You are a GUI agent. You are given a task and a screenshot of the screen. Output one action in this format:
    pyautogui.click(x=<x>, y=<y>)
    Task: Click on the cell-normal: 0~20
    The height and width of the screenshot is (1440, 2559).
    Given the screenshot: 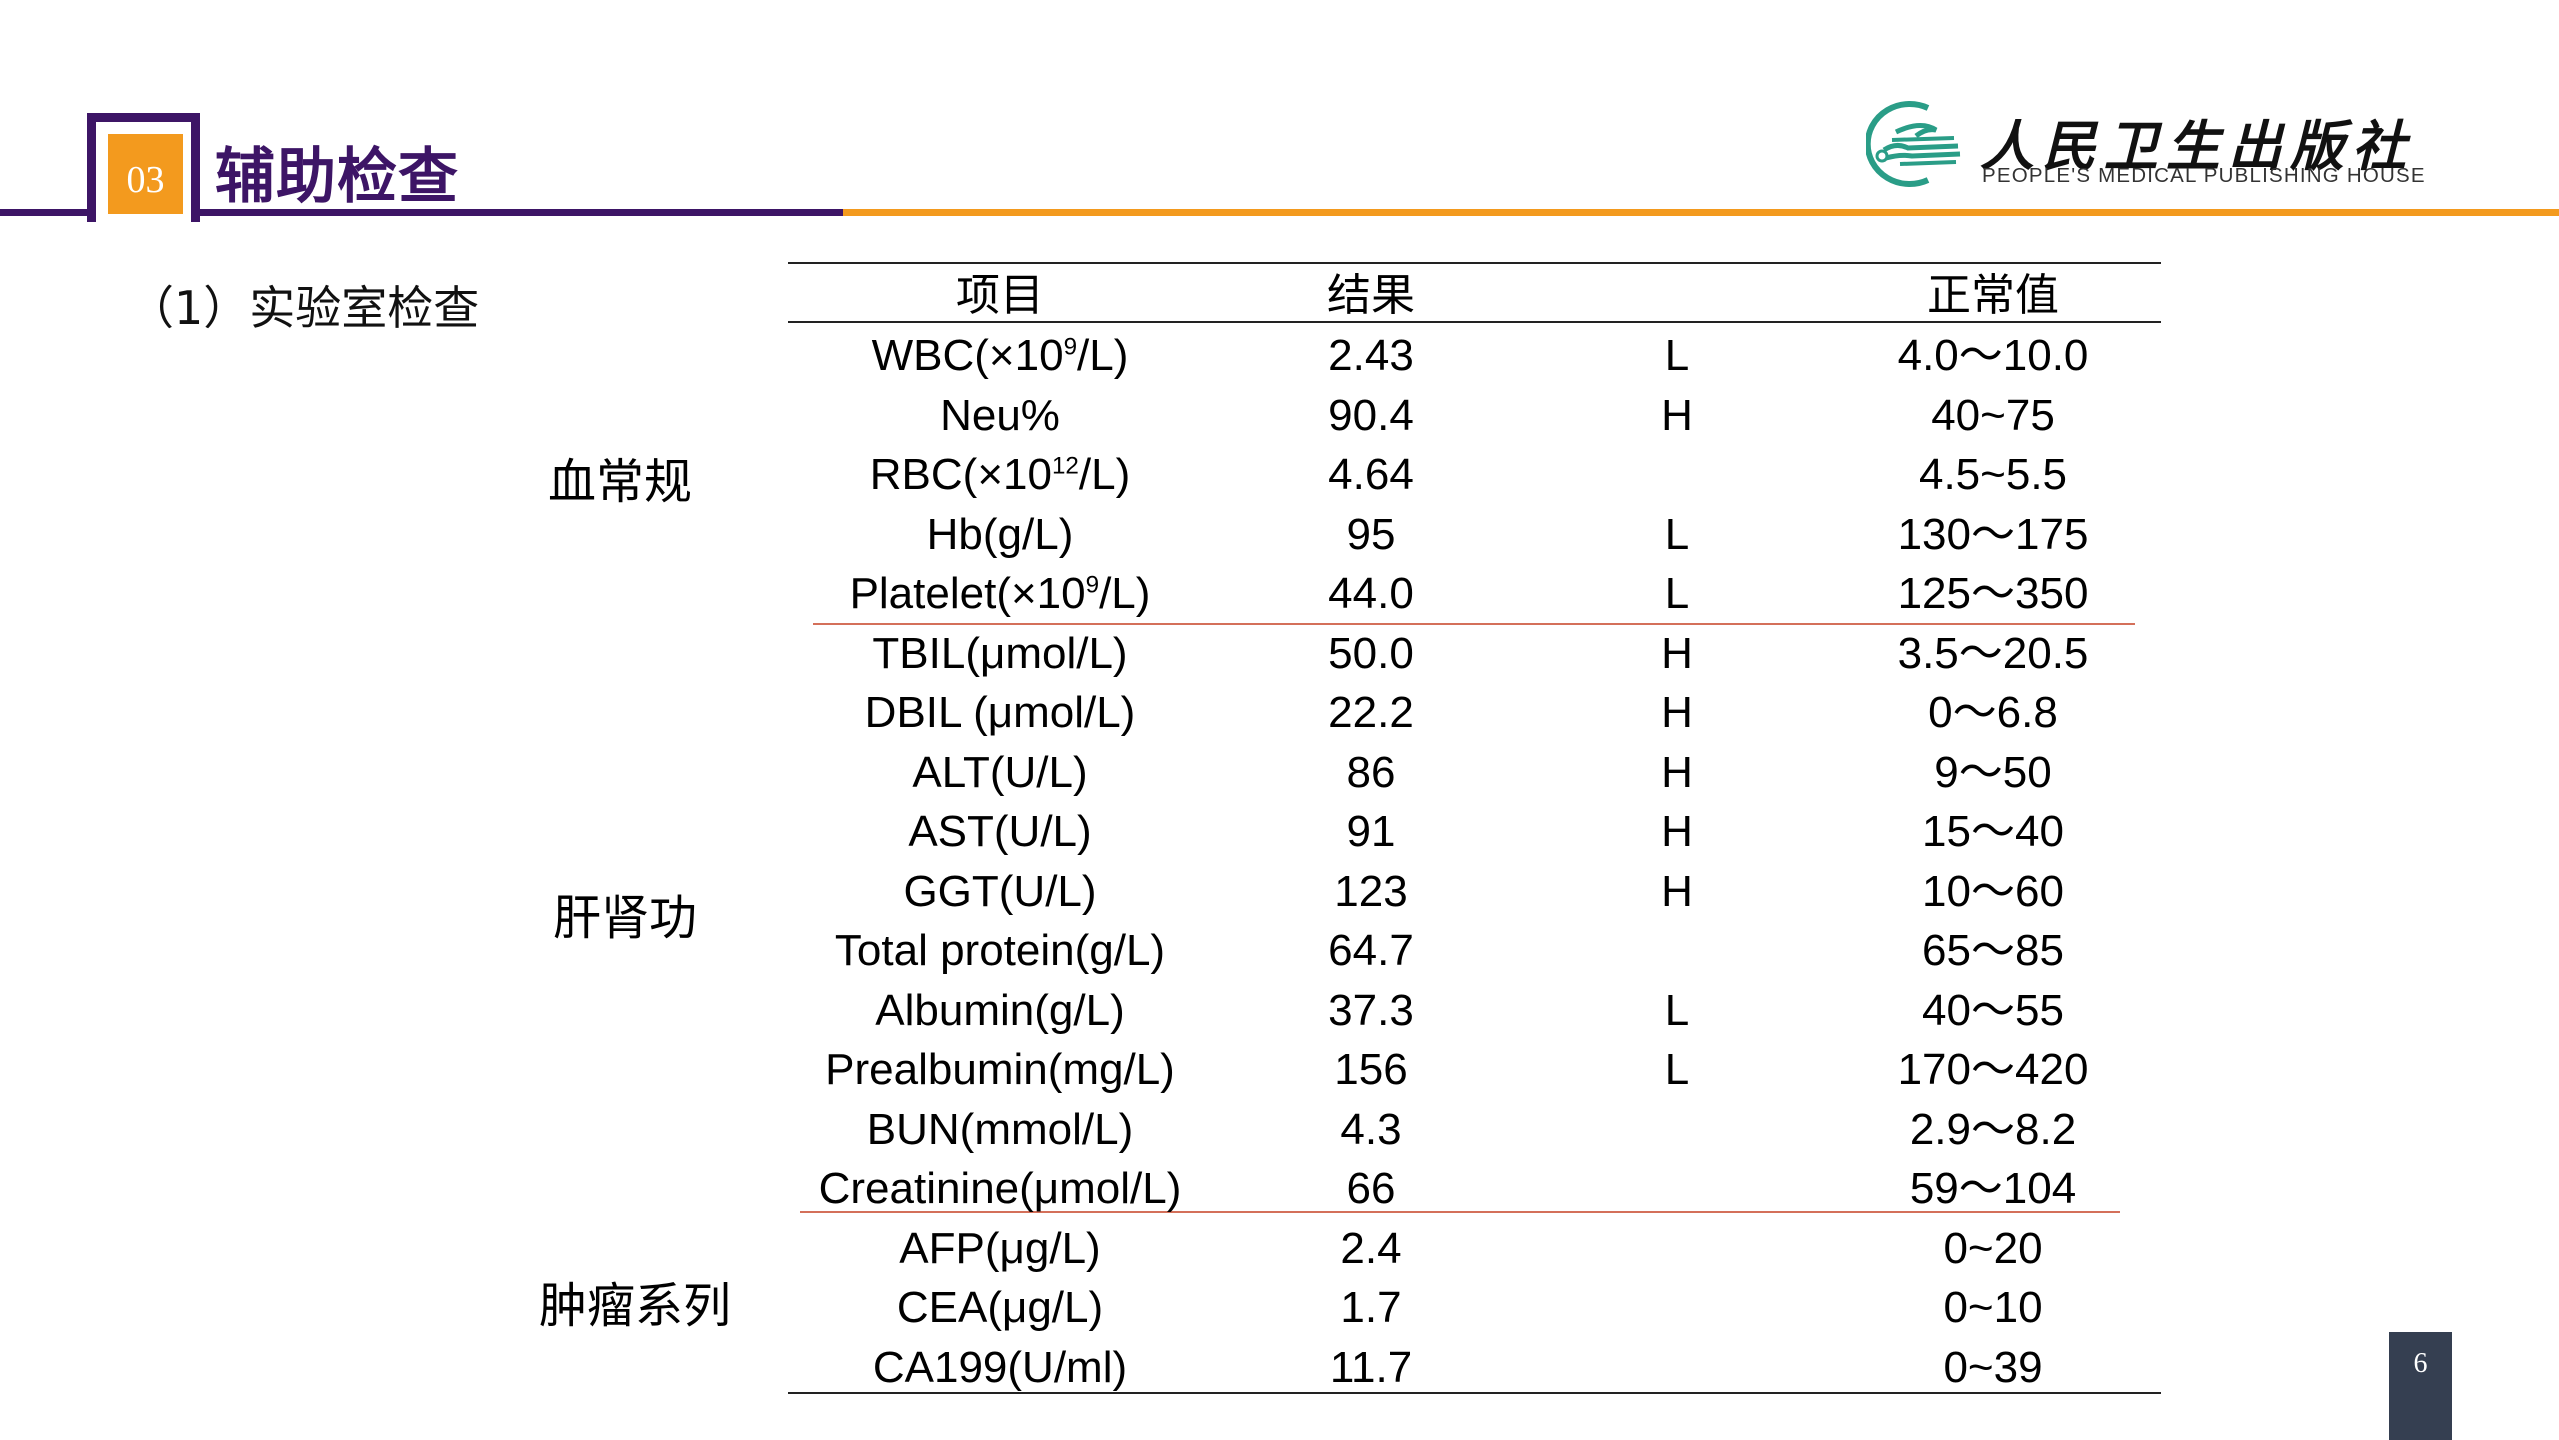 What is the action you would take?
    pyautogui.click(x=1993, y=1248)
    